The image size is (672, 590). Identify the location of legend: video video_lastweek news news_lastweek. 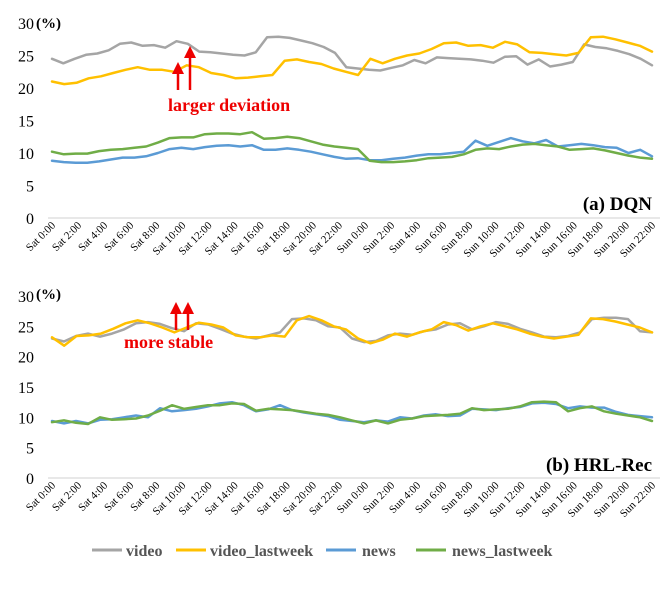
(322, 551).